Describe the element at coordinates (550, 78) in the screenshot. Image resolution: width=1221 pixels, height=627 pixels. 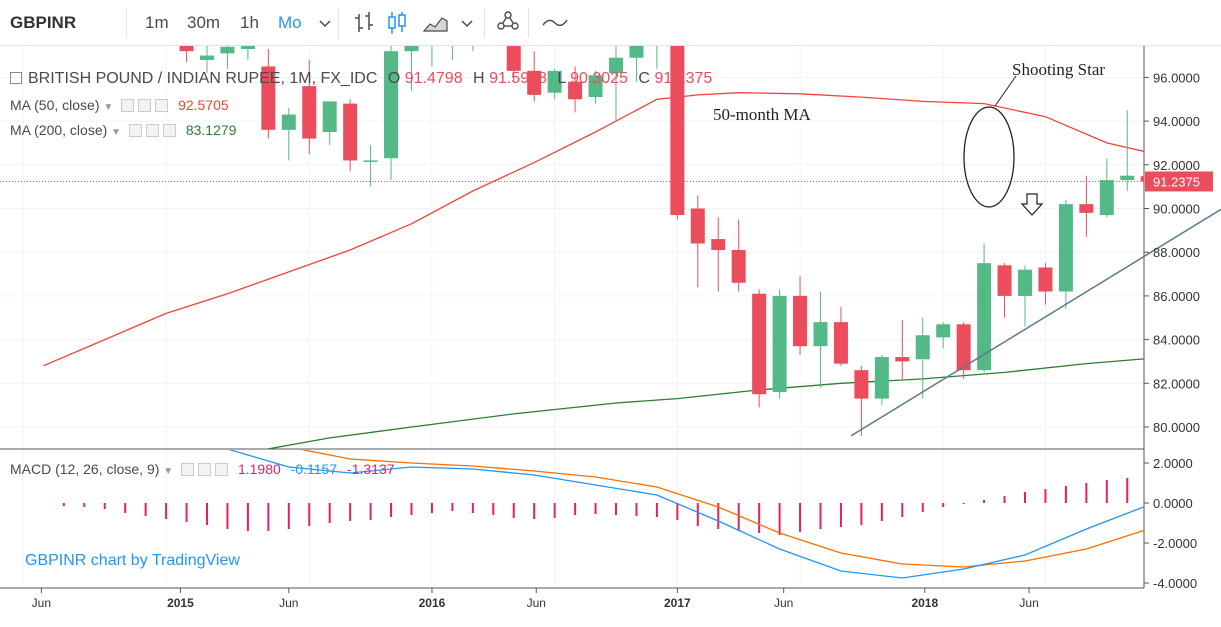
I see `legend-ohlc: O 91.4798 H 91.5948 L 90.3025 C 91.2375` at that location.